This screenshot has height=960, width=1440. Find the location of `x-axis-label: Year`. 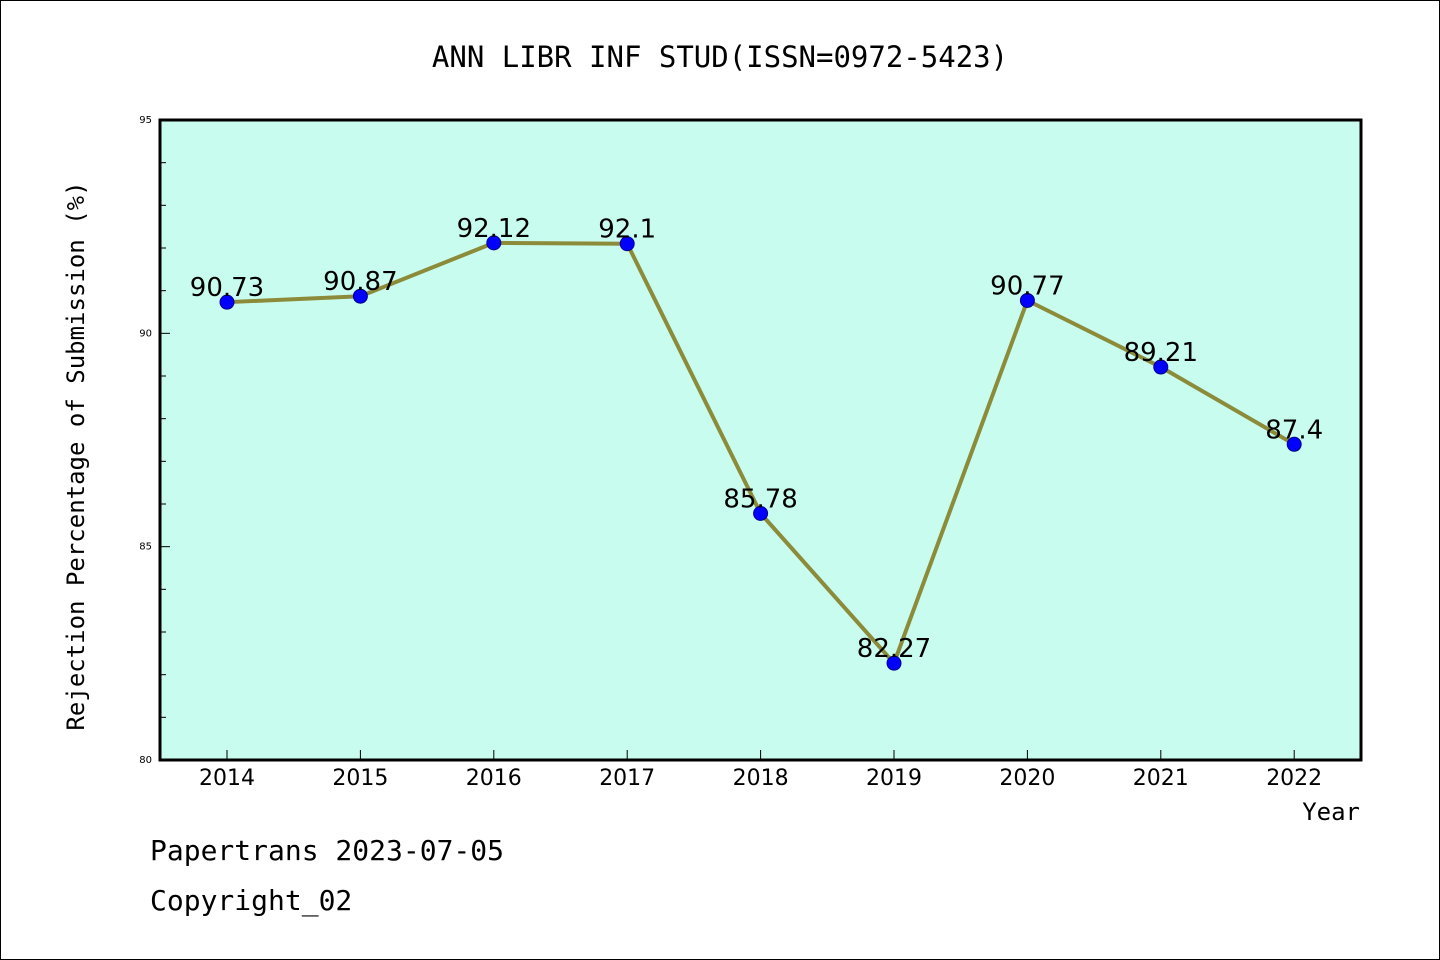

x-axis-label: Year is located at coordinates (1331, 812).